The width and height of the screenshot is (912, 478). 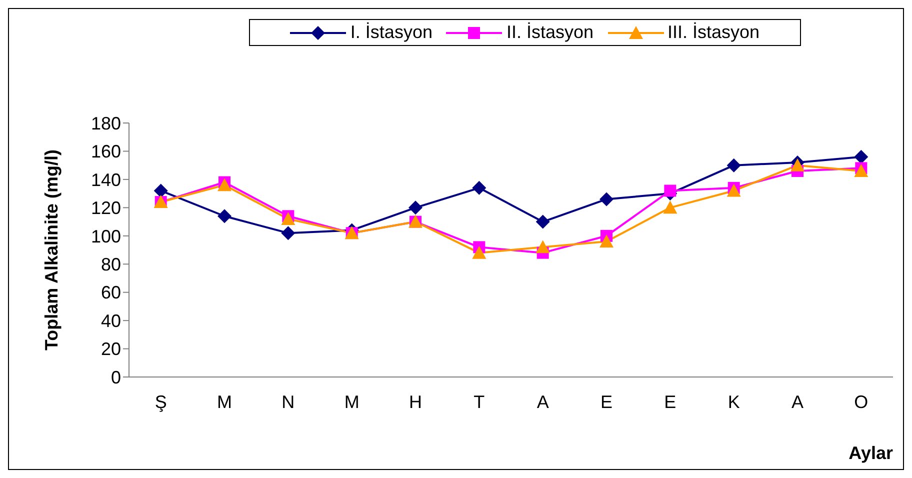 I want to click on x-axis-title: Aylar, so click(x=870, y=453).